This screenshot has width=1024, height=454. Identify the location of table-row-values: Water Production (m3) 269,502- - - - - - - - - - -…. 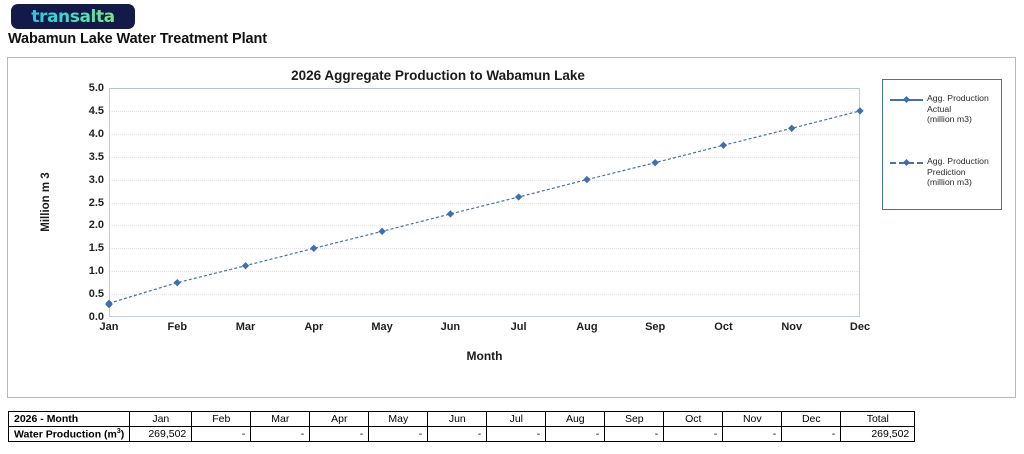
(461, 434).